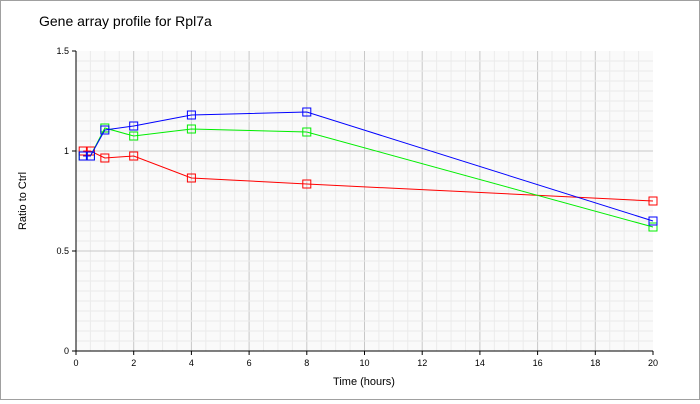 This screenshot has height=404, width=700. I want to click on x-axis-label: Time (hours), so click(364, 382).